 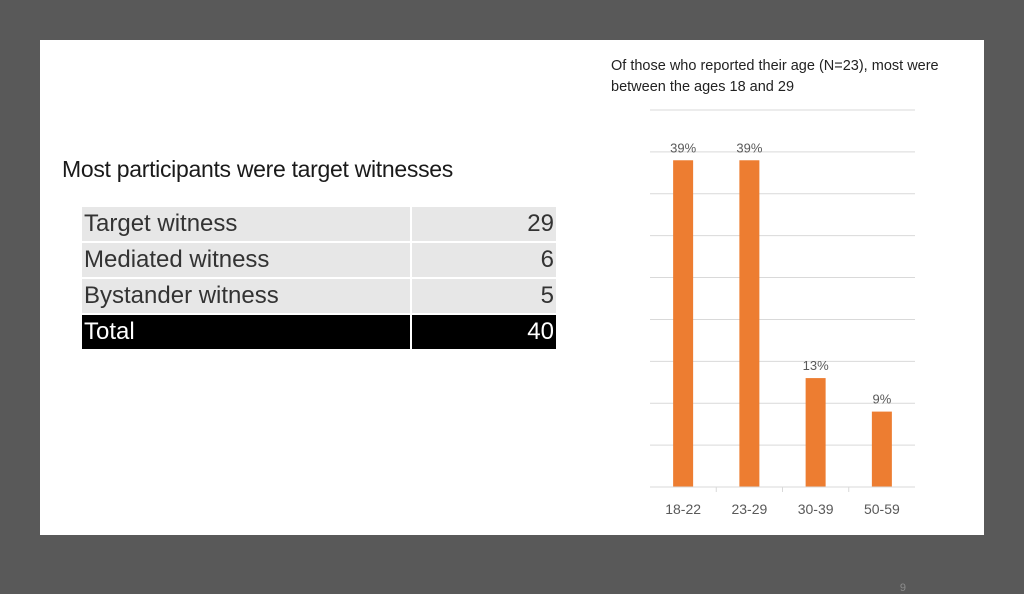 I want to click on row-label: Mediated witness, so click(x=247, y=260).